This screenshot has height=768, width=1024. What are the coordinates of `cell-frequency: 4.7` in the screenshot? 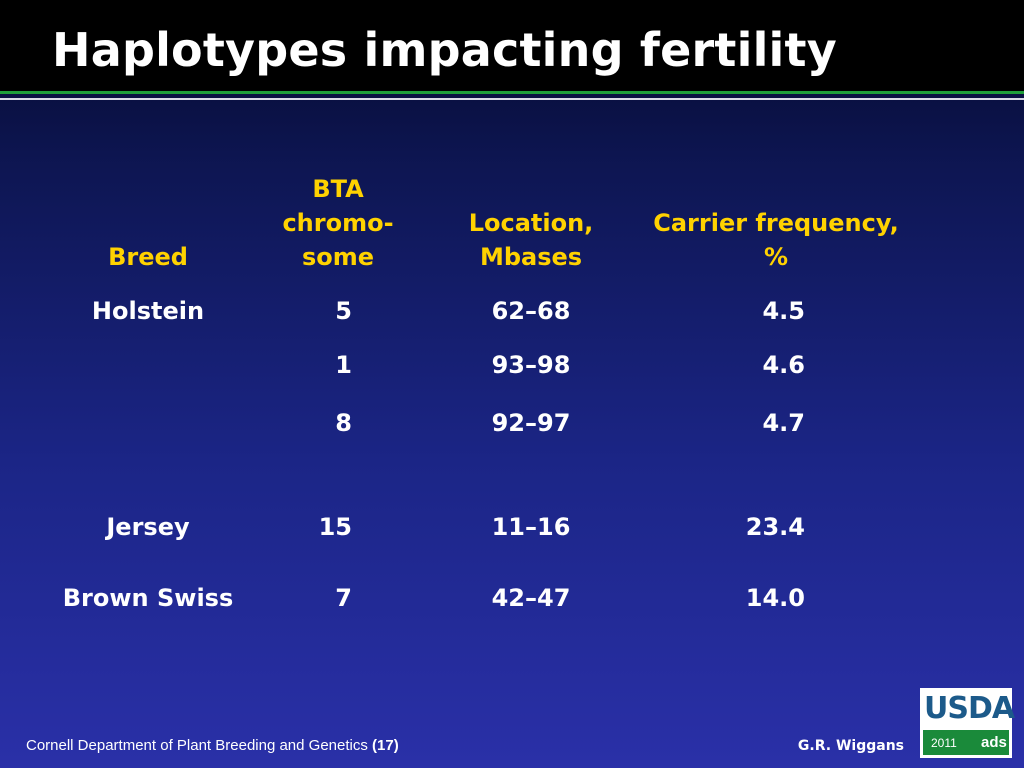 It's located at (752, 423).